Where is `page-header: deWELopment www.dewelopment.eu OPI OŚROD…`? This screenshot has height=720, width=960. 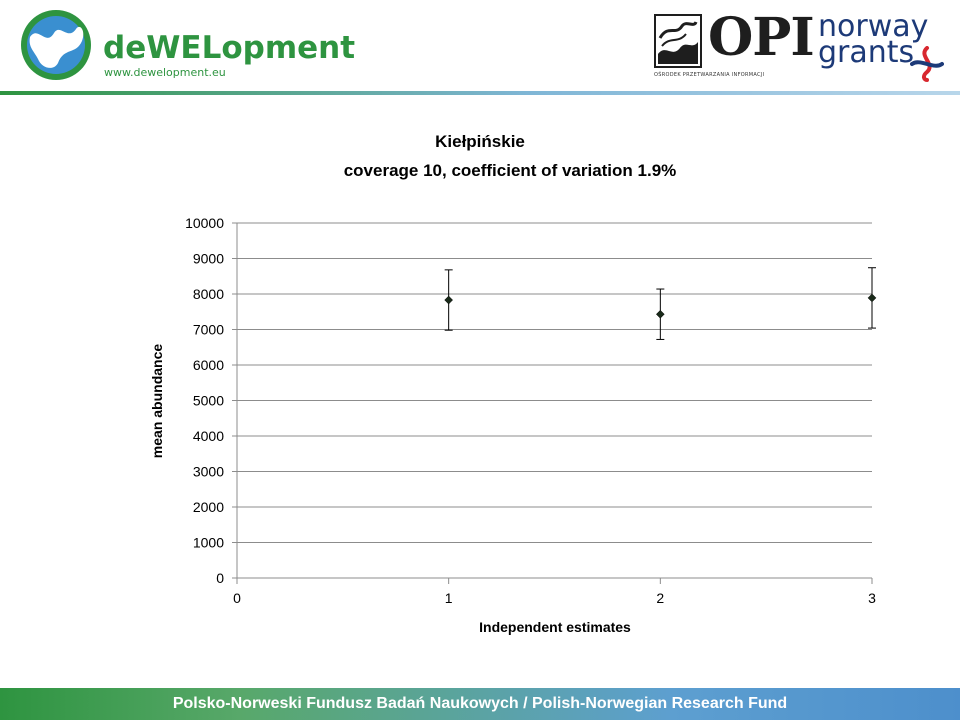
page-header: deWELopment www.dewelopment.eu OPI OŚROD… is located at coordinates (480, 47).